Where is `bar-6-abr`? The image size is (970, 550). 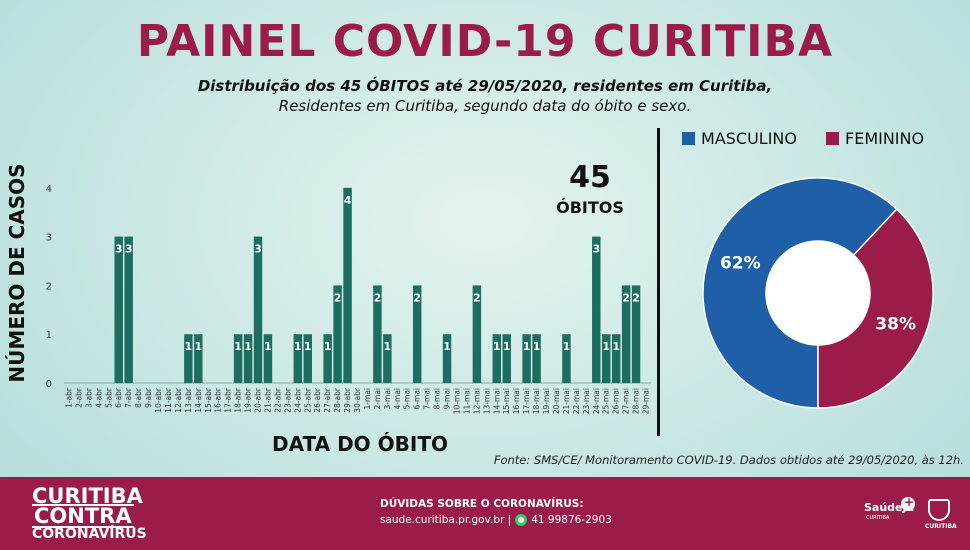
bar-6-abr is located at coordinates (118, 309).